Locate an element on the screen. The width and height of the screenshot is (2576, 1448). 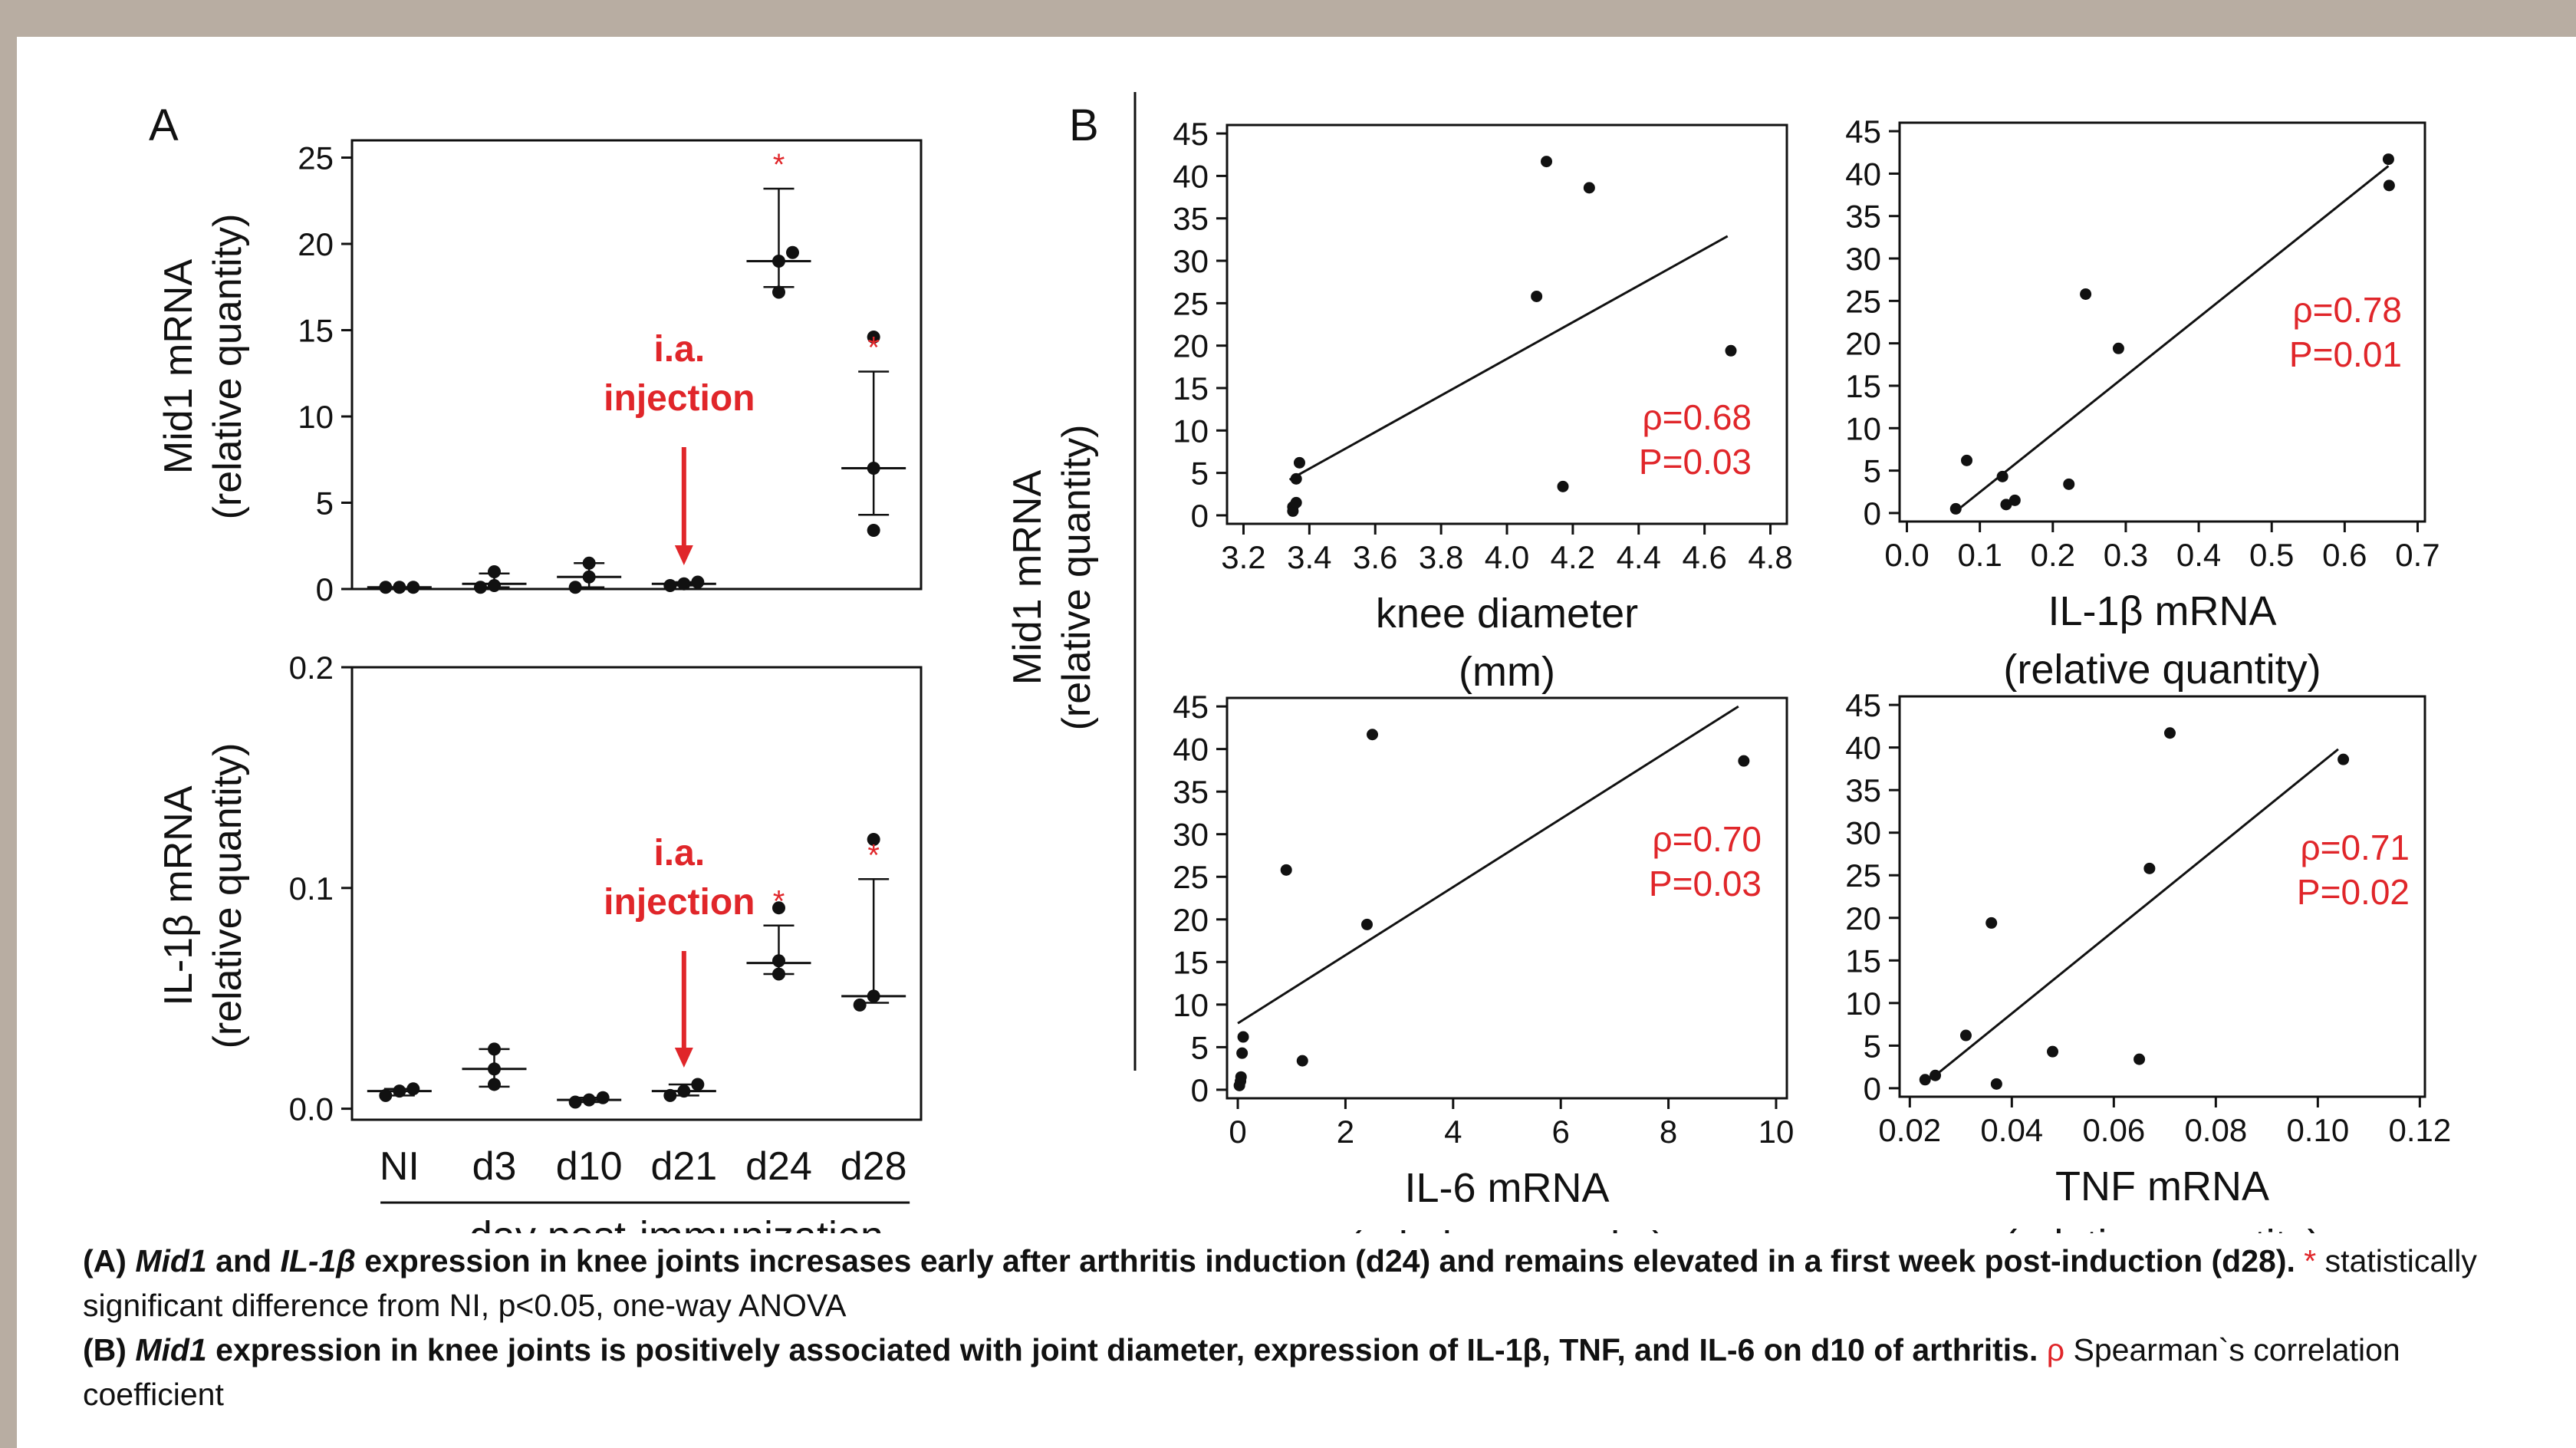
b_knee-xlabel-line: (mm) is located at coordinates (1507, 672).